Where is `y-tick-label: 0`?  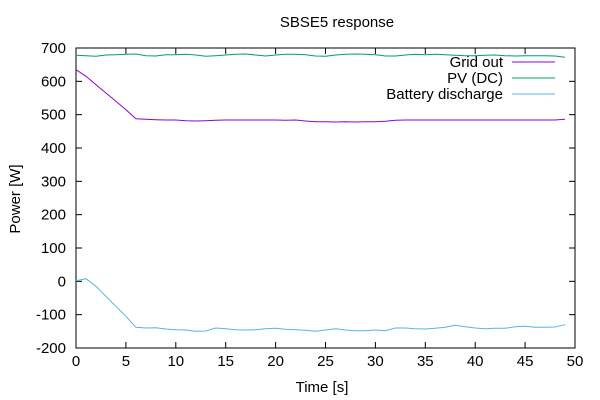
y-tick-label: 0 is located at coordinates (62, 281).